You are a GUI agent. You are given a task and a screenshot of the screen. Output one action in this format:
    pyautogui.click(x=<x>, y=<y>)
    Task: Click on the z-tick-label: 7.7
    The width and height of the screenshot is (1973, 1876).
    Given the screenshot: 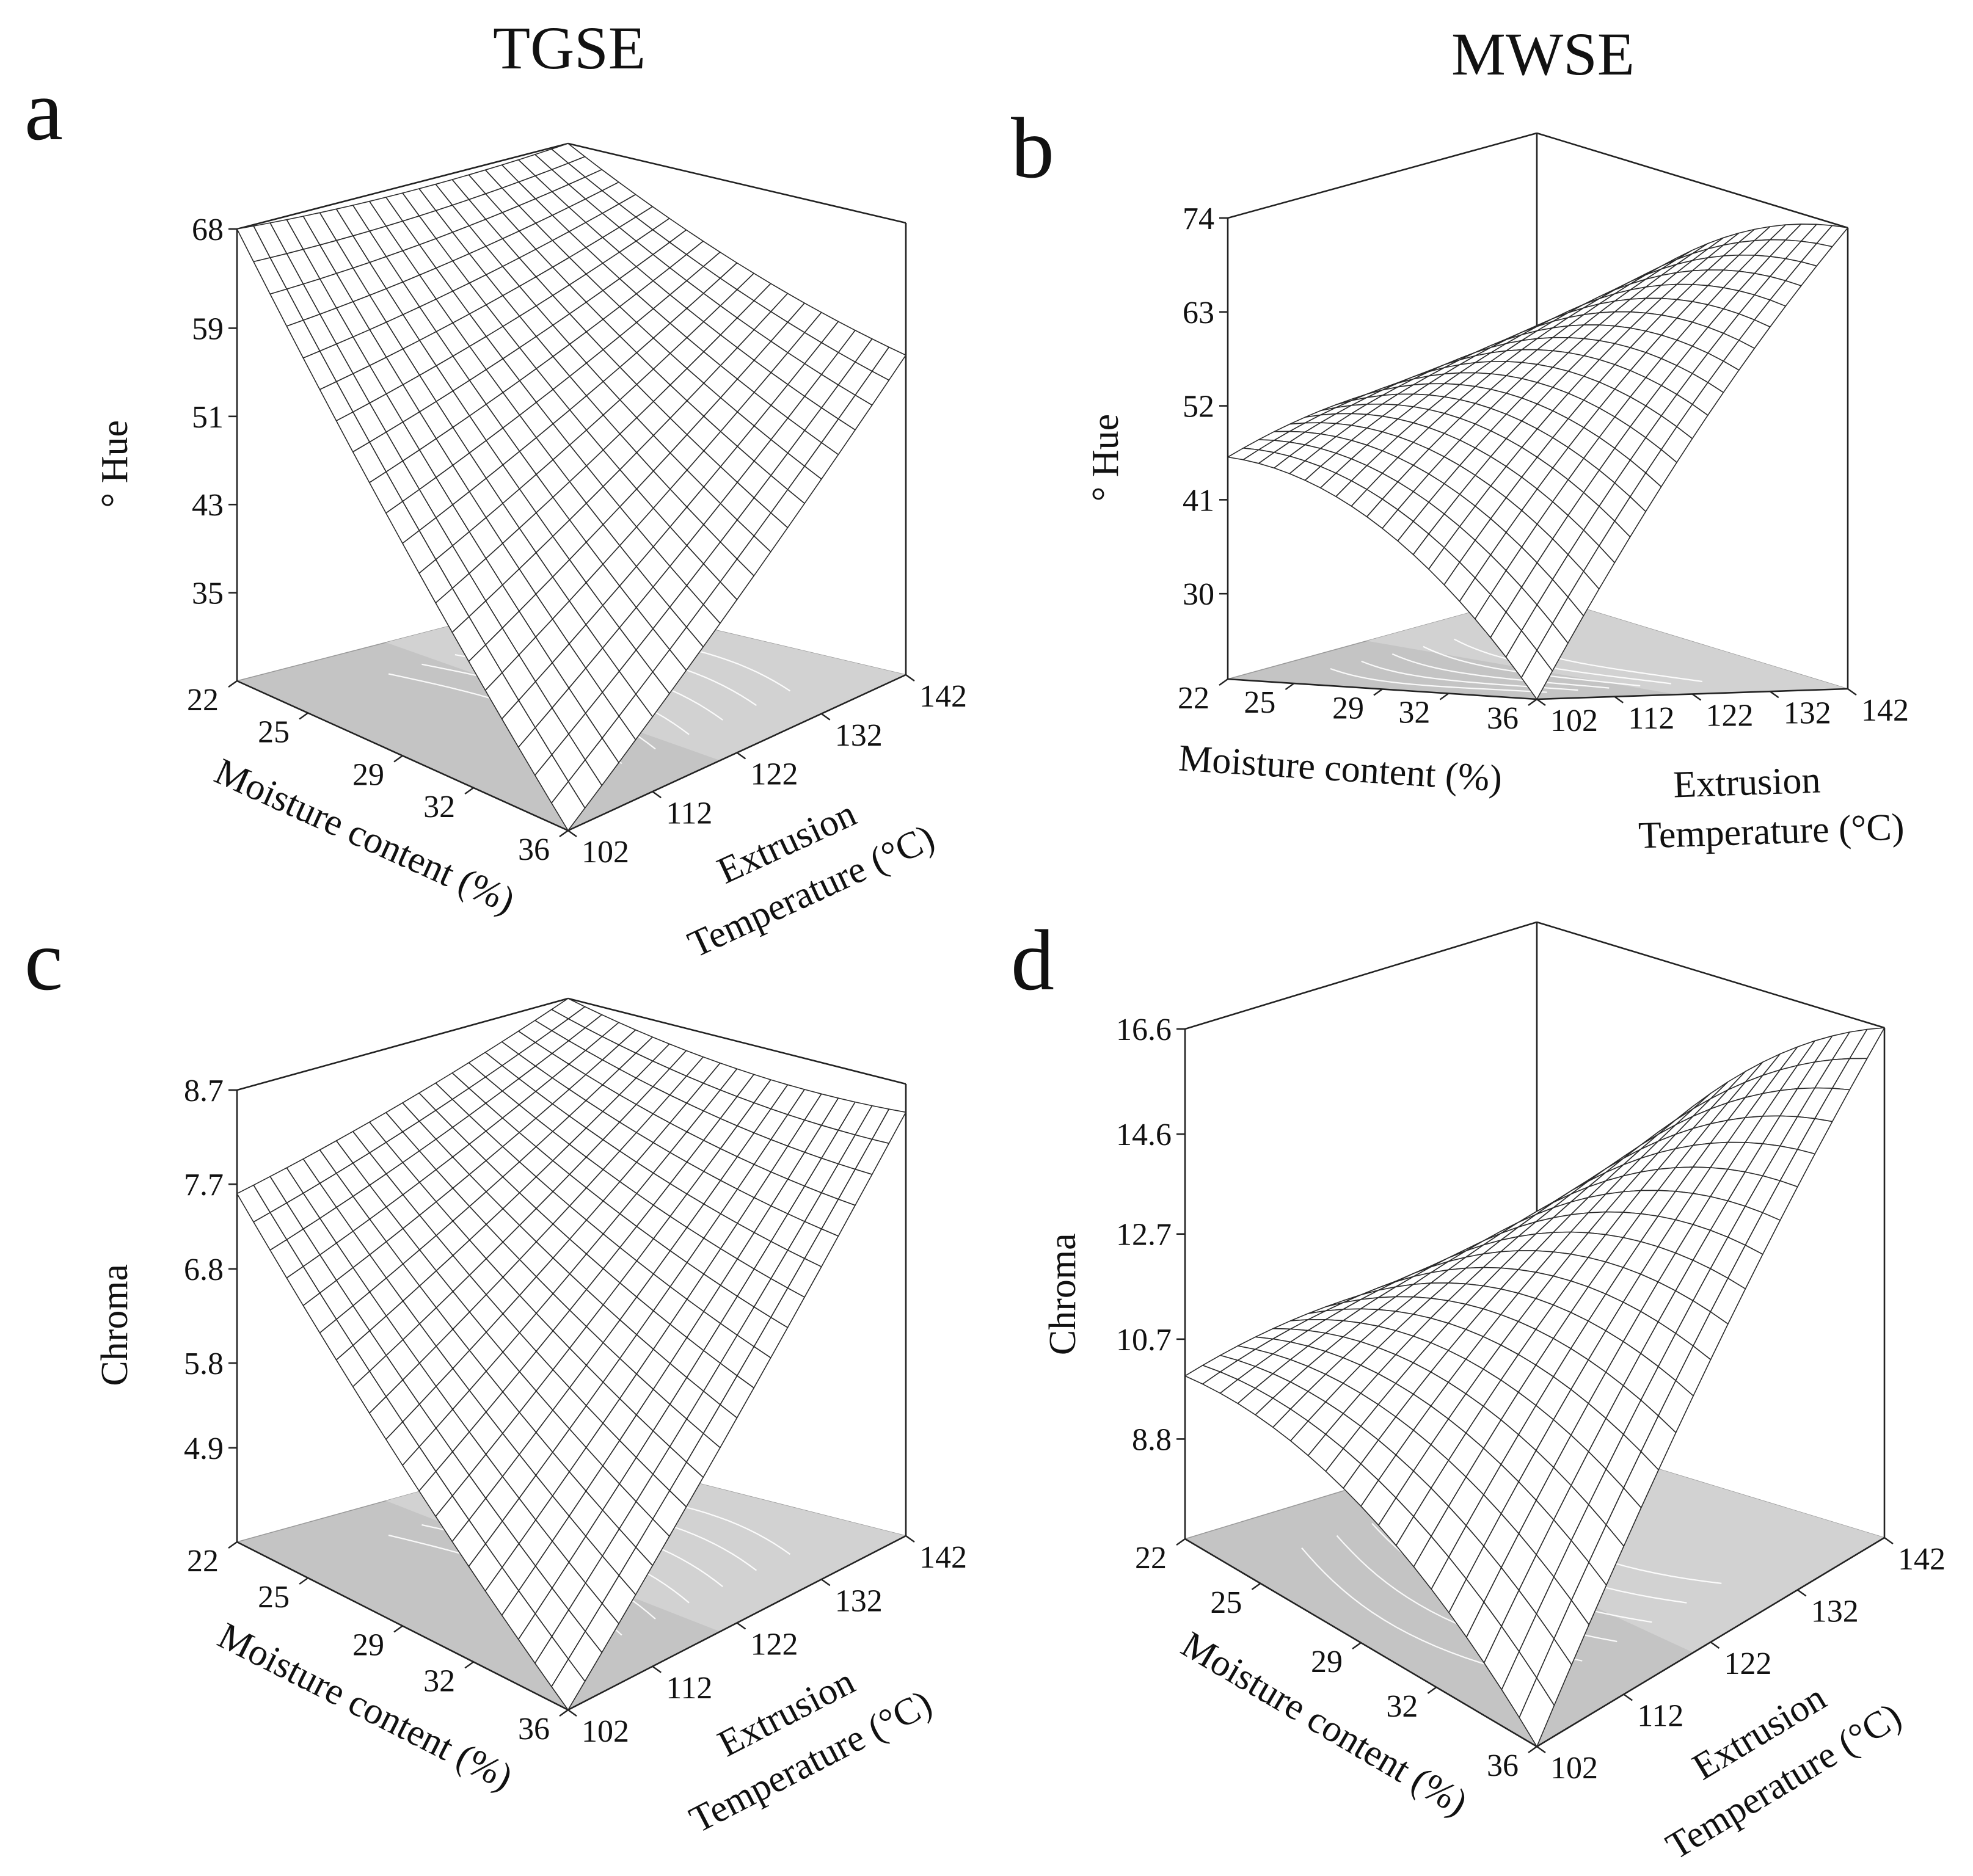 What is the action you would take?
    pyautogui.click(x=204, y=1185)
    